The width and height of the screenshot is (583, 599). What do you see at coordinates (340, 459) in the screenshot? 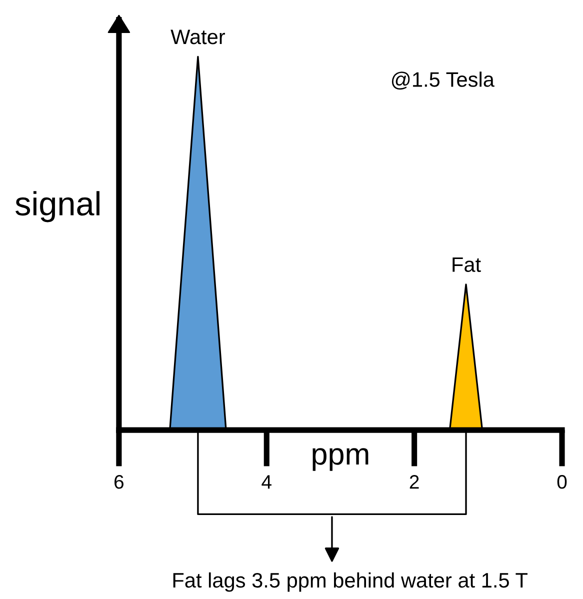
I see `x-axis-title: ppm` at bounding box center [340, 459].